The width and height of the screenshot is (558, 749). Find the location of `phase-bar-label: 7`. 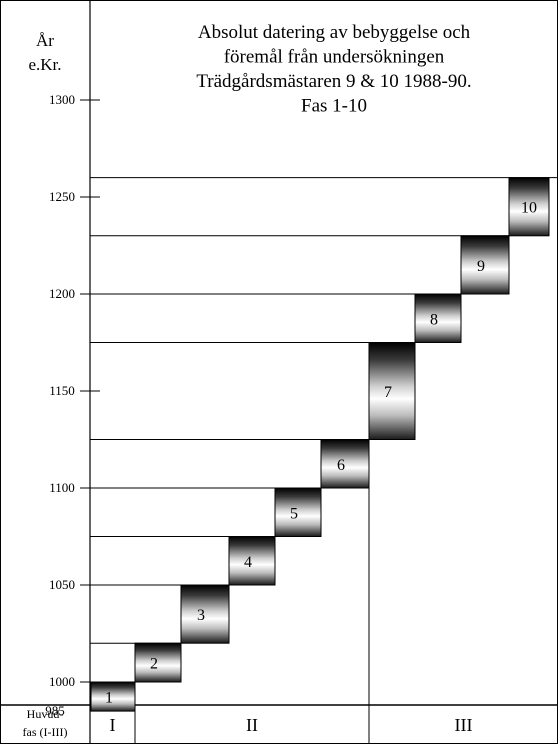

phase-bar-label: 7 is located at coordinates (388, 392).